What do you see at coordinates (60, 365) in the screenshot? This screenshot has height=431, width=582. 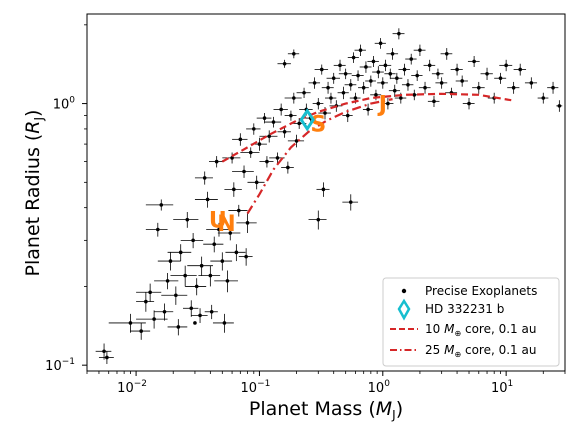 I see `y-tick-label-0: 10−1` at bounding box center [60, 365].